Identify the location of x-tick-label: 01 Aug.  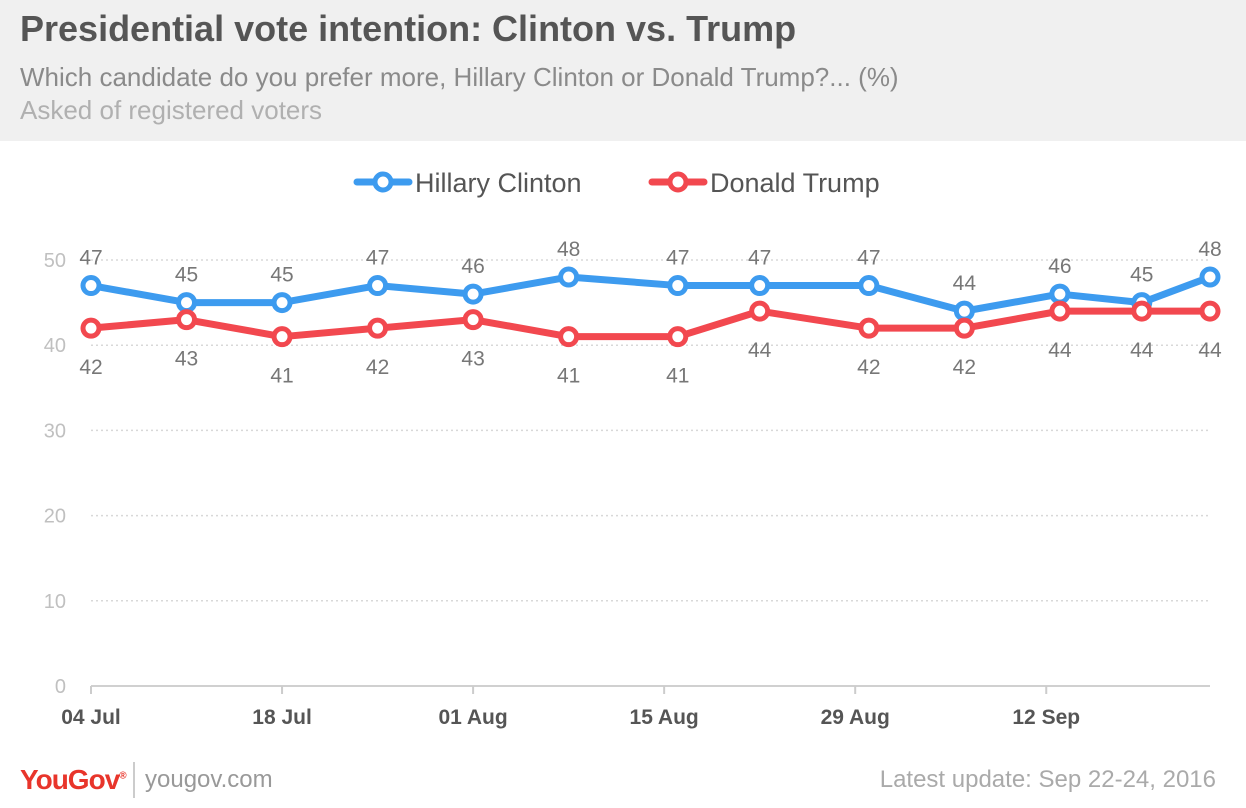
(472, 717).